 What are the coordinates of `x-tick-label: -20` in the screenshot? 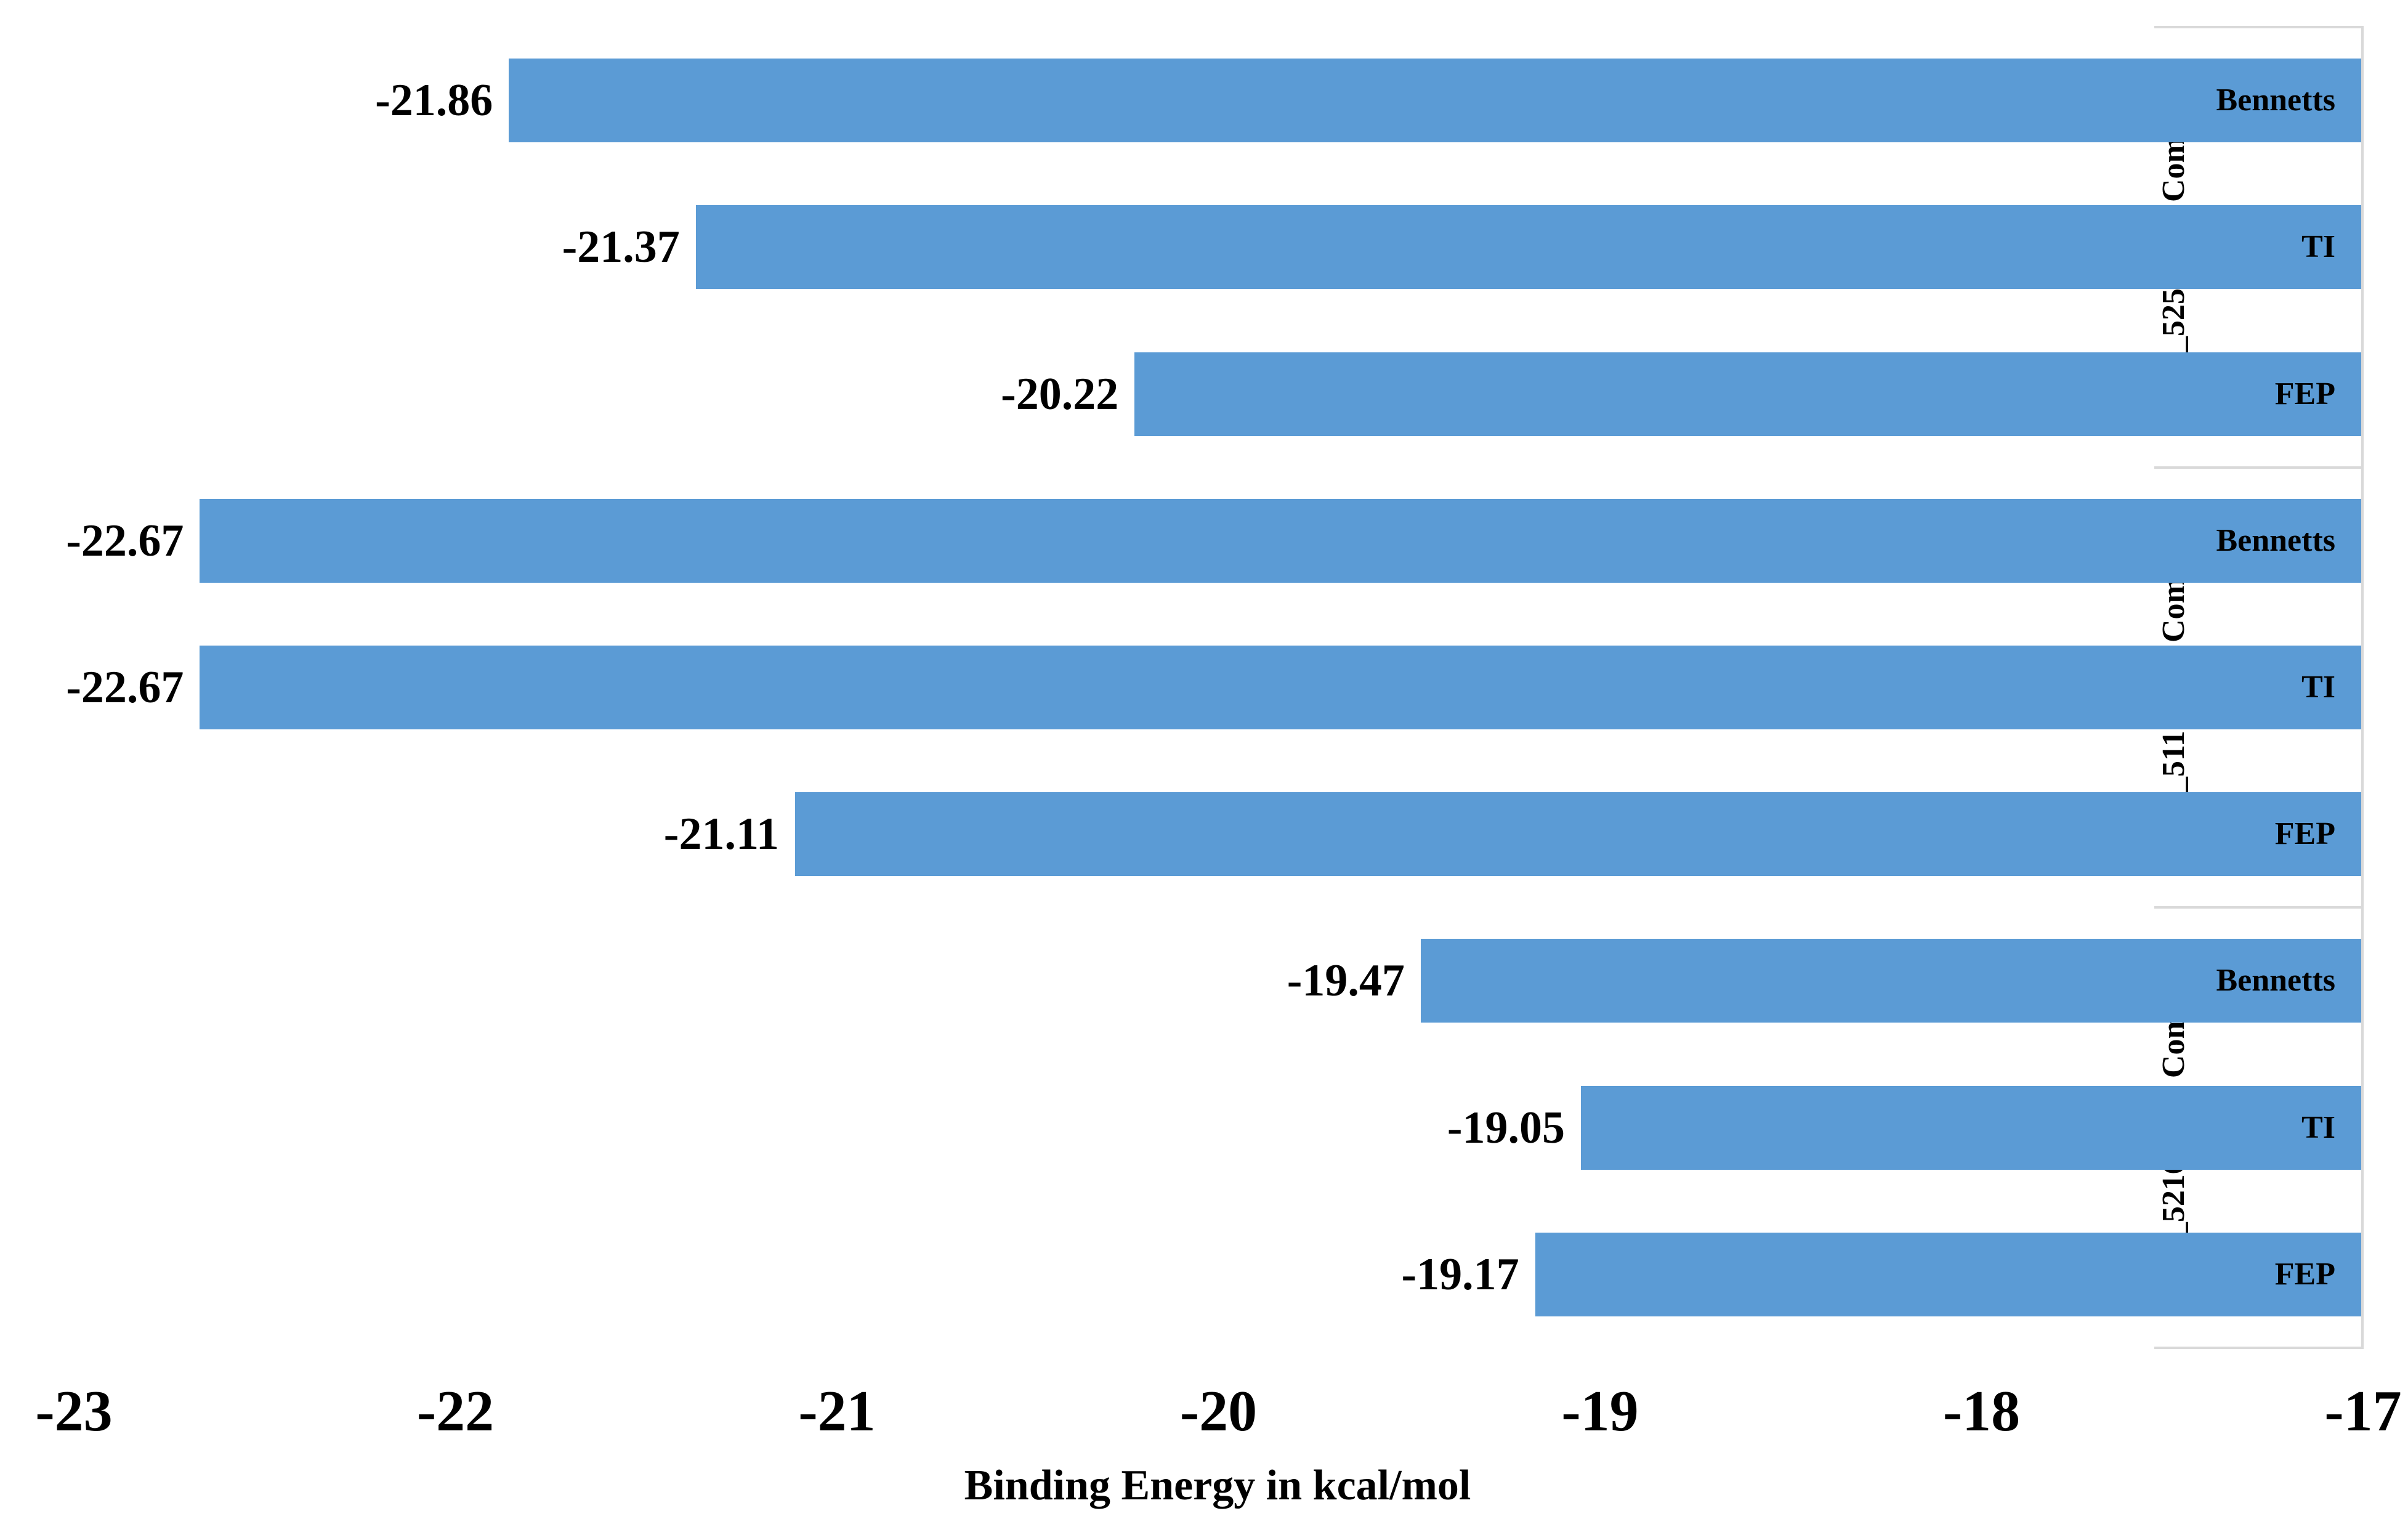 It's located at (1218, 1411).